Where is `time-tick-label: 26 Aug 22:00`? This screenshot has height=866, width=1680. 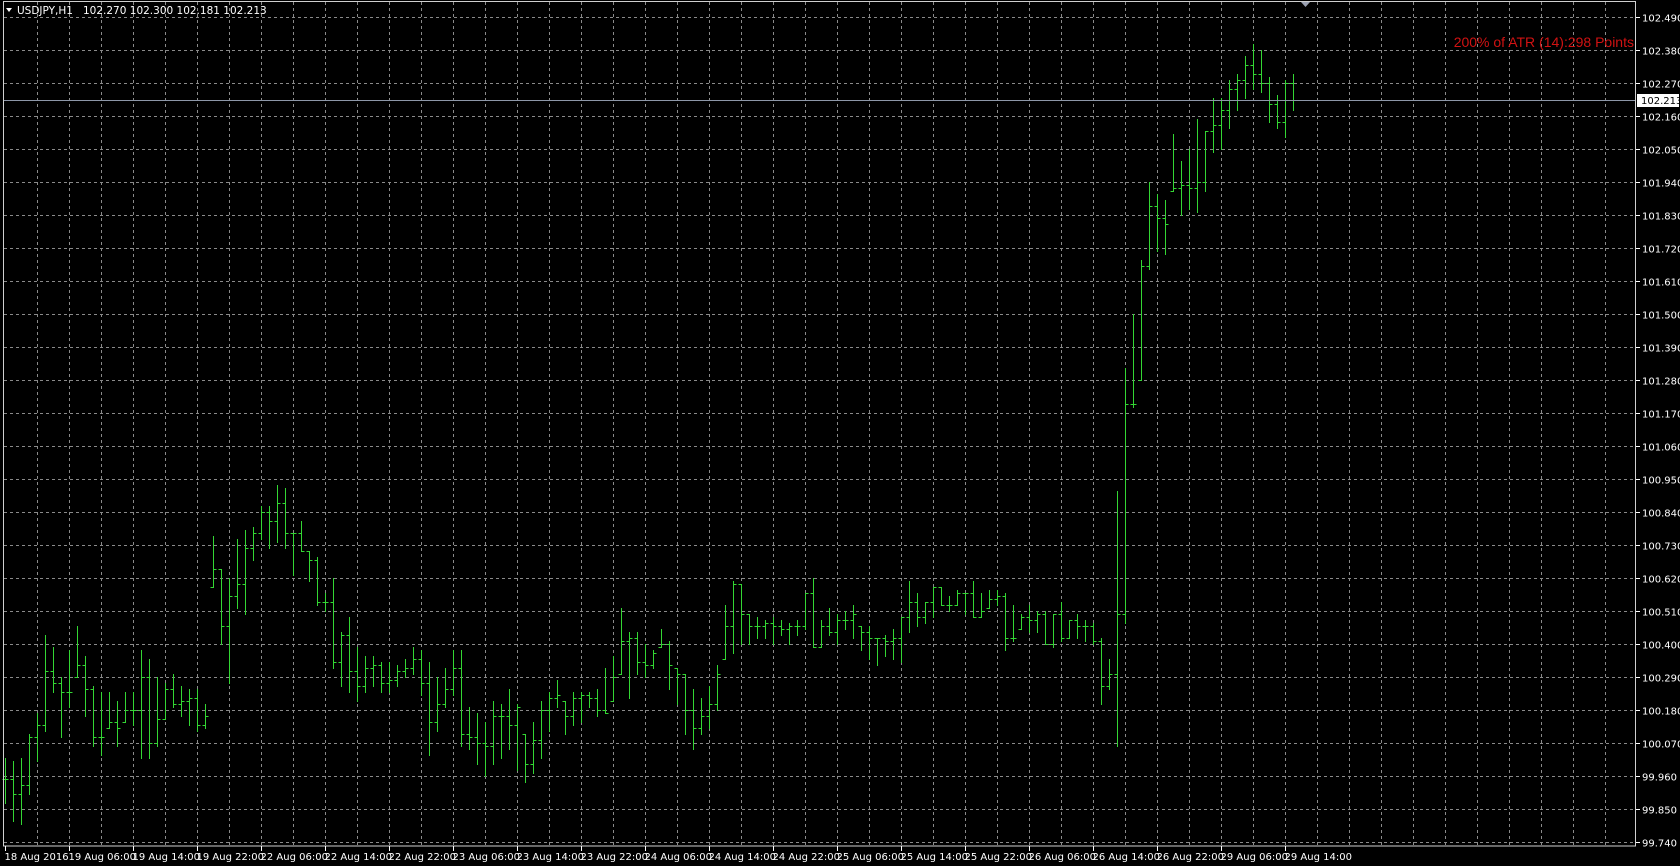
time-tick-label: 26 Aug 22:00 is located at coordinates (1190, 857).